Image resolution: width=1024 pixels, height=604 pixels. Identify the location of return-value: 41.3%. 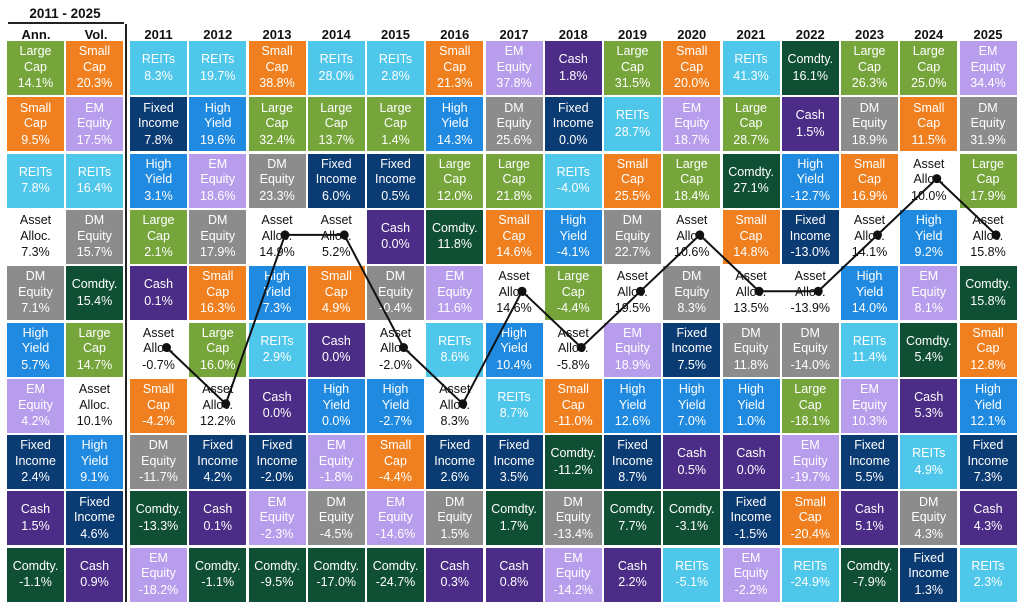
(751, 75).